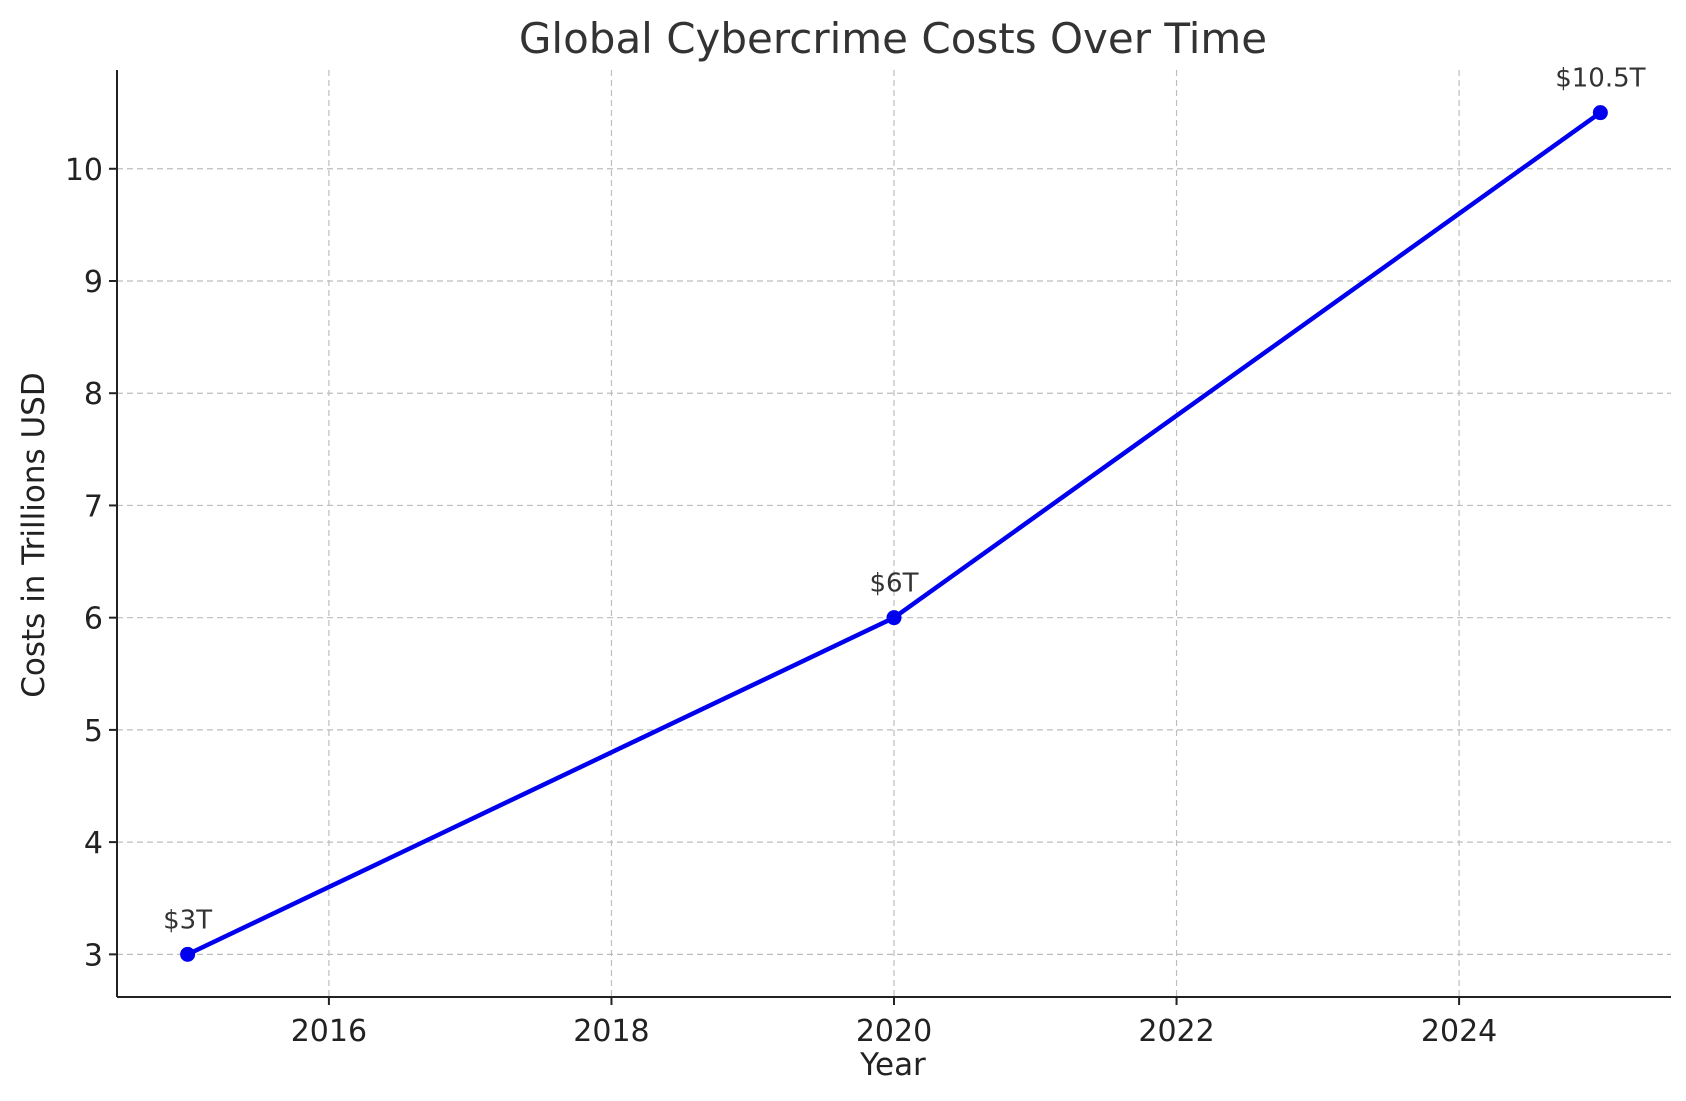 This screenshot has height=1101, width=1686. What do you see at coordinates (93, 394) in the screenshot?
I see `y-tick-label: 8` at bounding box center [93, 394].